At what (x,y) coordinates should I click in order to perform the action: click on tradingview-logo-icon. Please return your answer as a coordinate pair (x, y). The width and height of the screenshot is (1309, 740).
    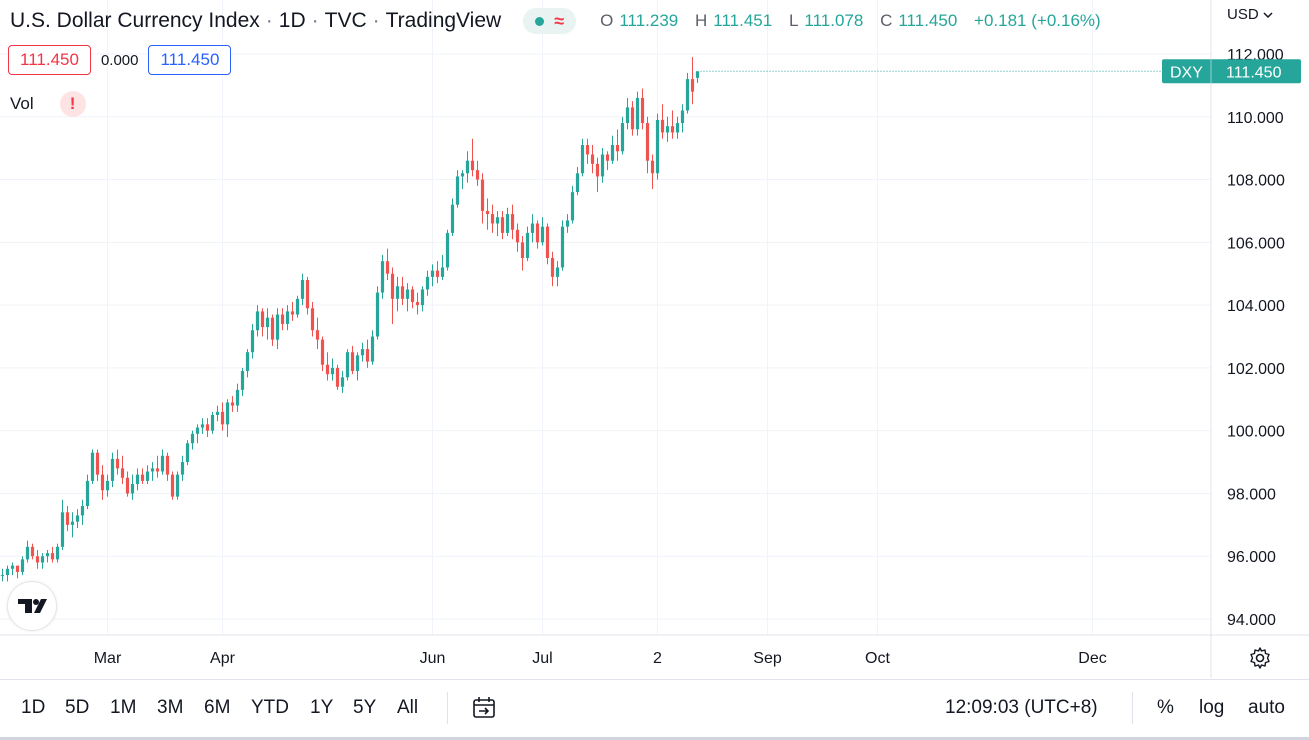
    Looking at the image, I should click on (32, 606).